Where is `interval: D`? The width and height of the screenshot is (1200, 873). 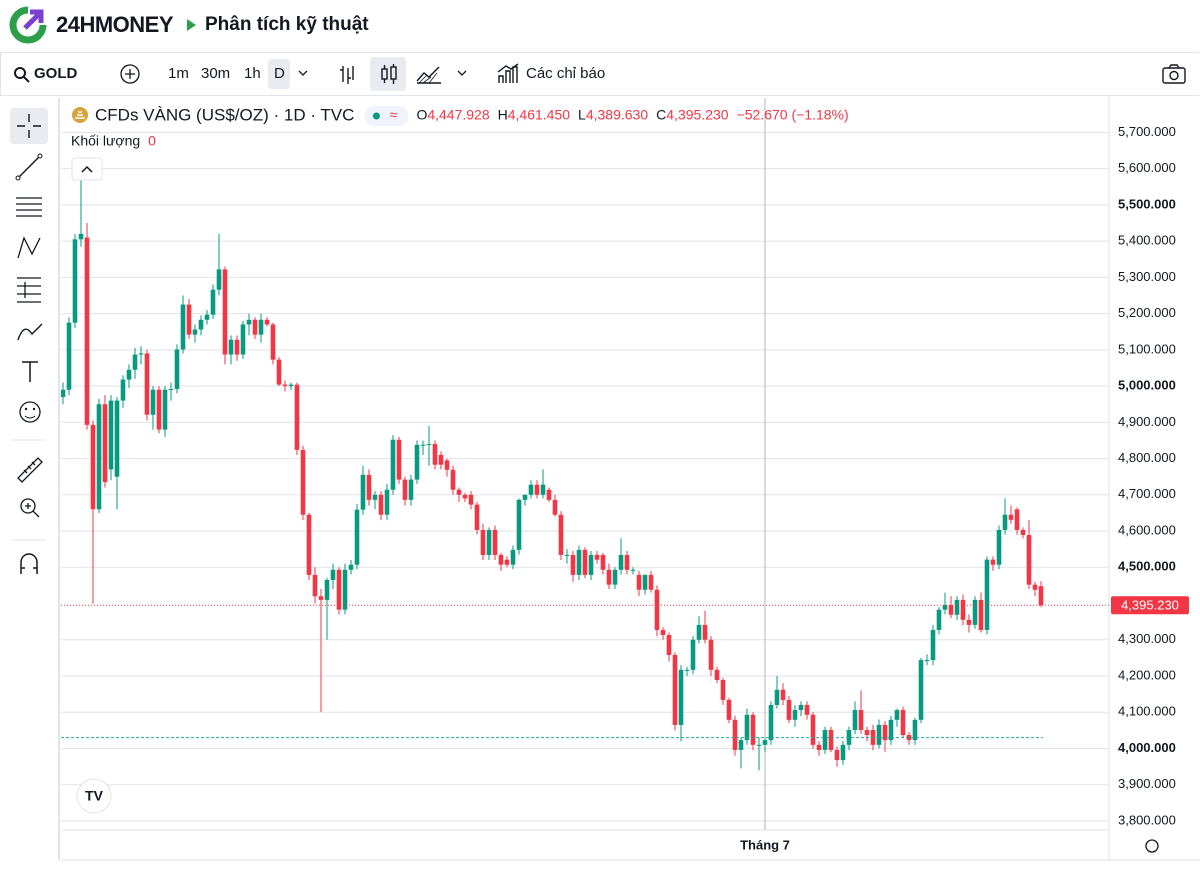
interval: D is located at coordinates (279, 73).